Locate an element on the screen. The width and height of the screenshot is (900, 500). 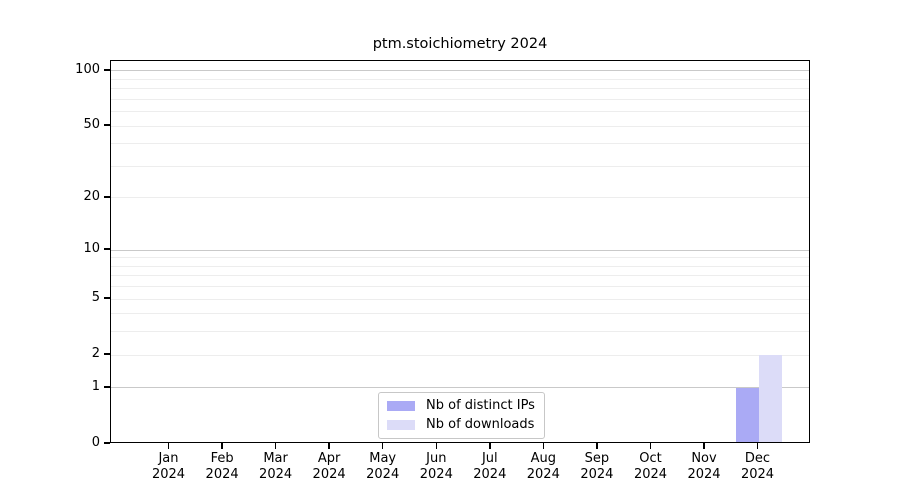
x-tick-label: Jan 2024 is located at coordinates (169, 467).